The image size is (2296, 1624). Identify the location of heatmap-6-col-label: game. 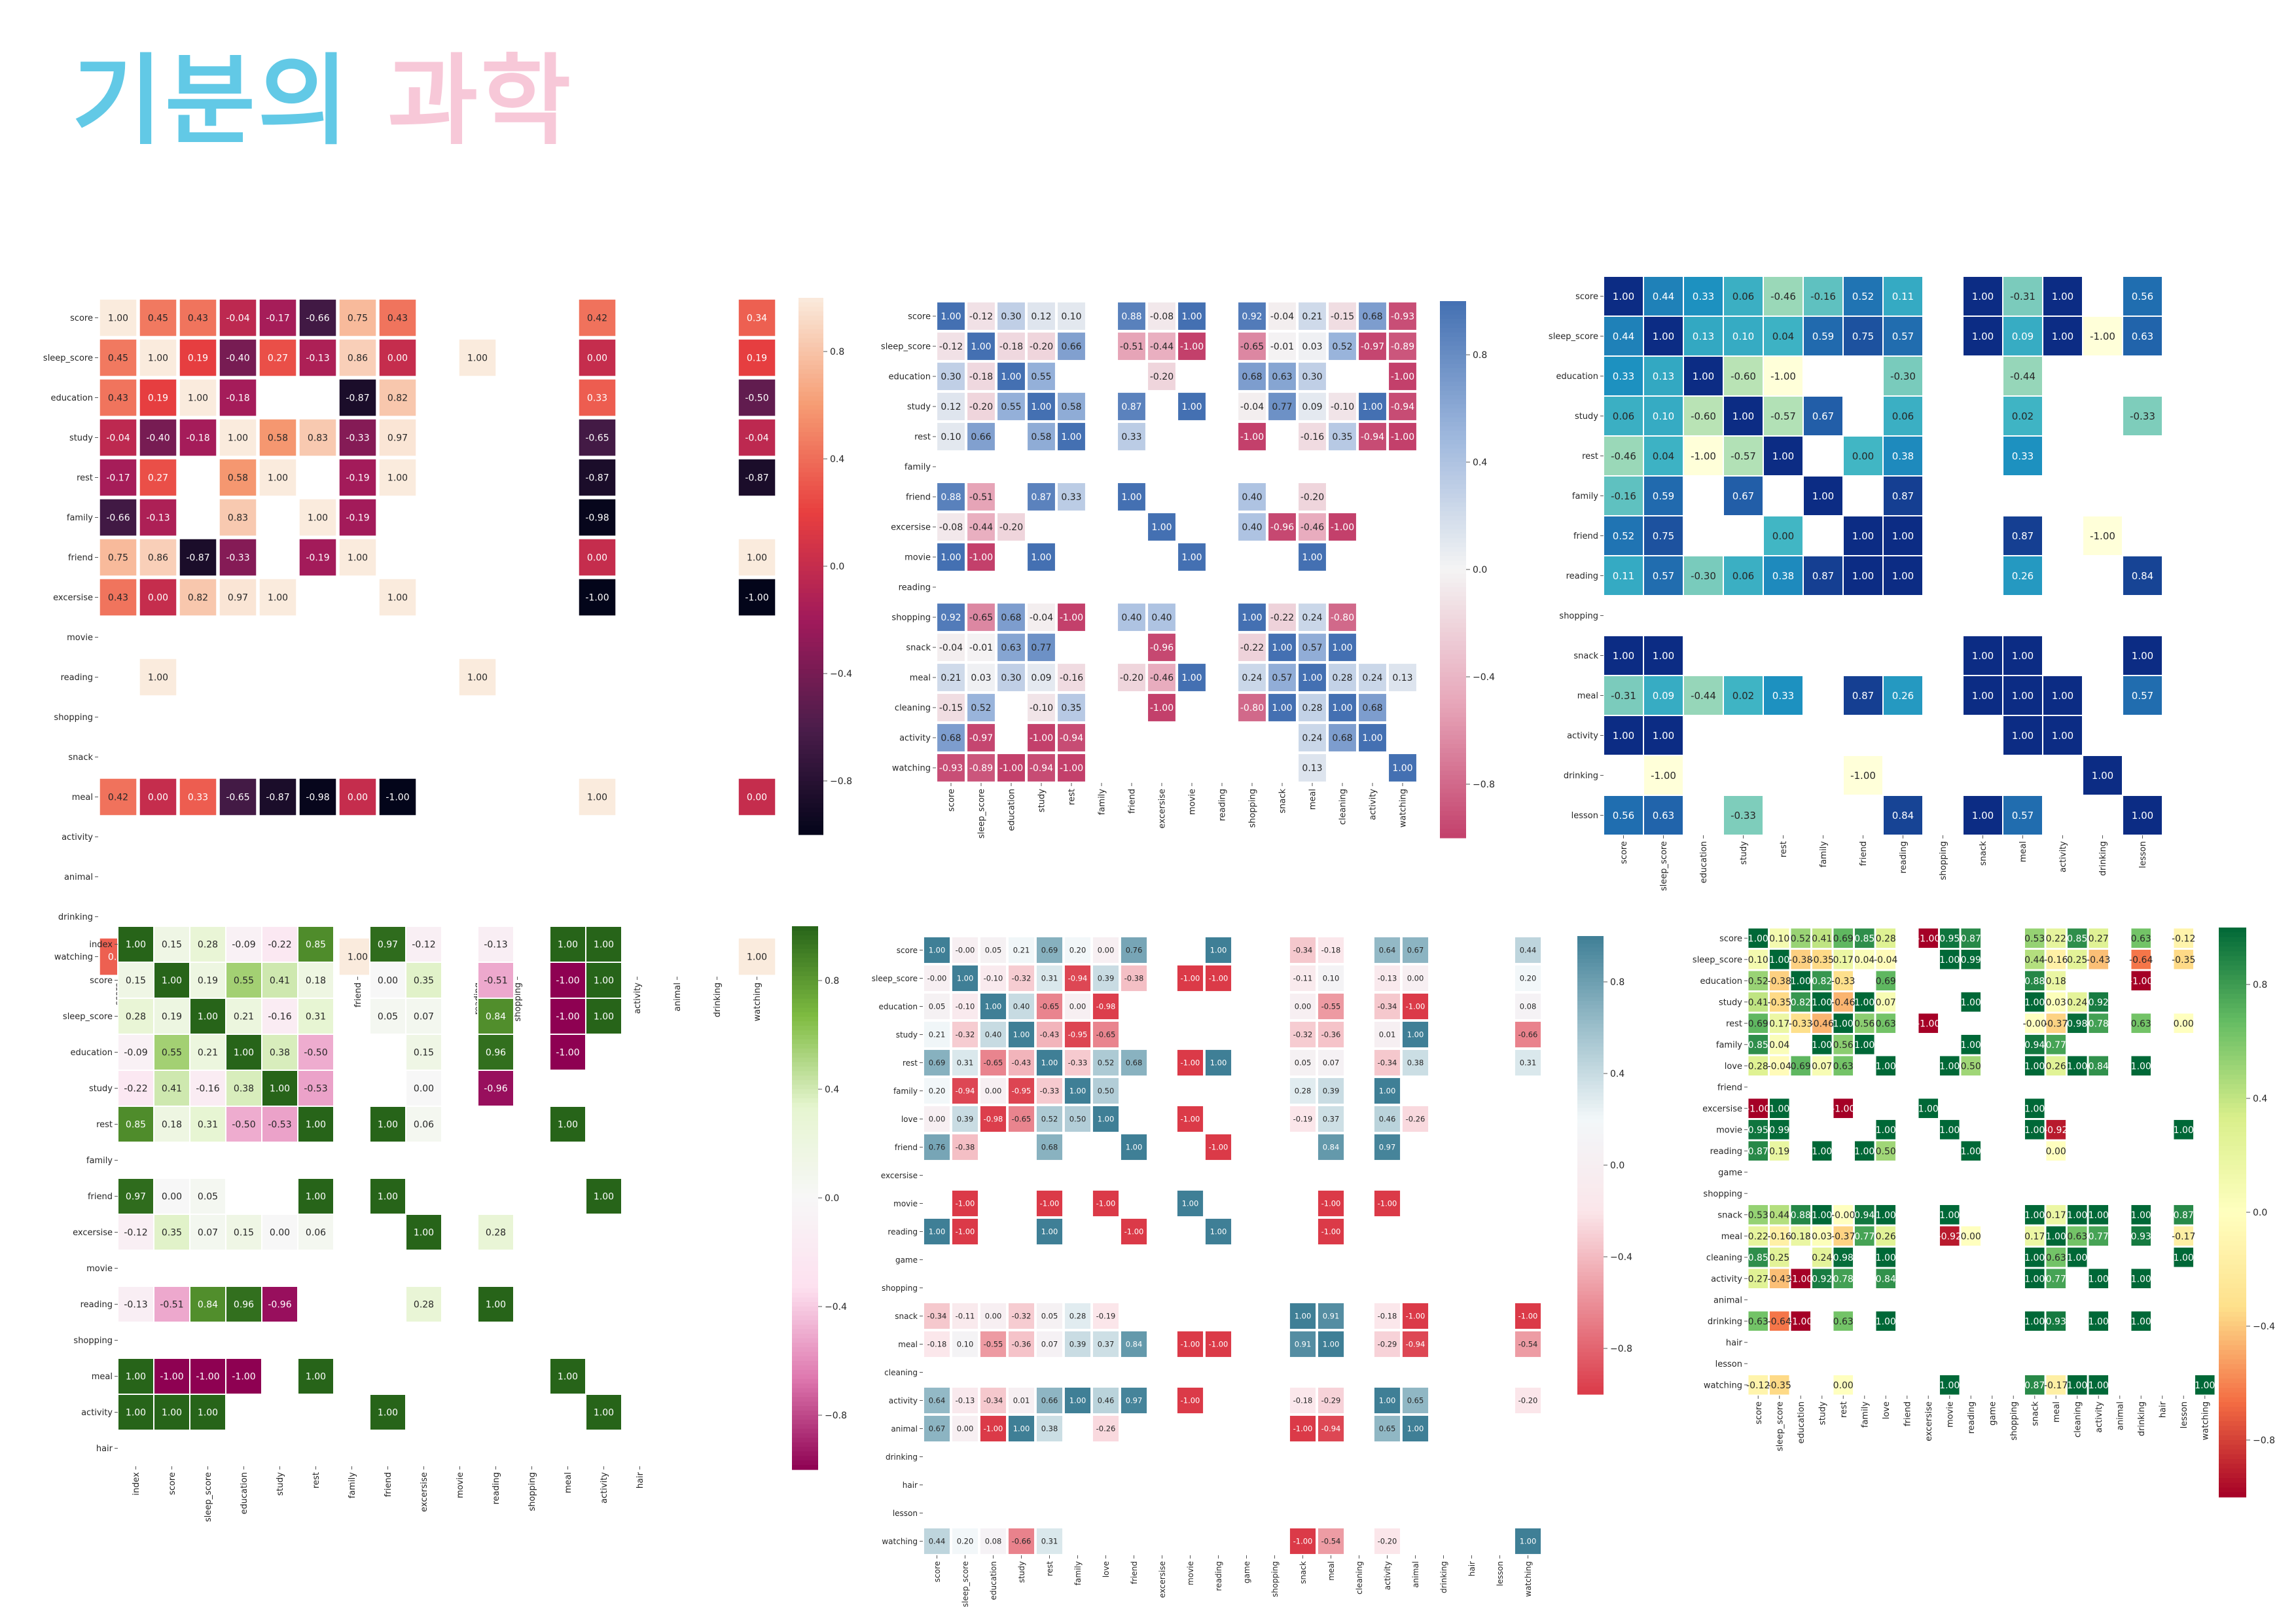
(1993, 1413).